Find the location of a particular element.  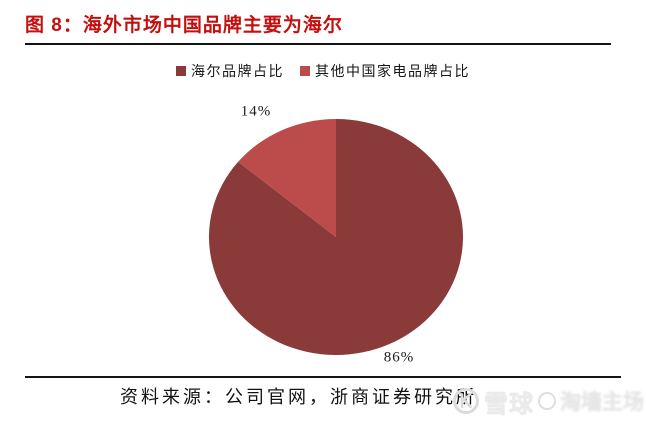

pie-label-other: 14% is located at coordinates (256, 111).